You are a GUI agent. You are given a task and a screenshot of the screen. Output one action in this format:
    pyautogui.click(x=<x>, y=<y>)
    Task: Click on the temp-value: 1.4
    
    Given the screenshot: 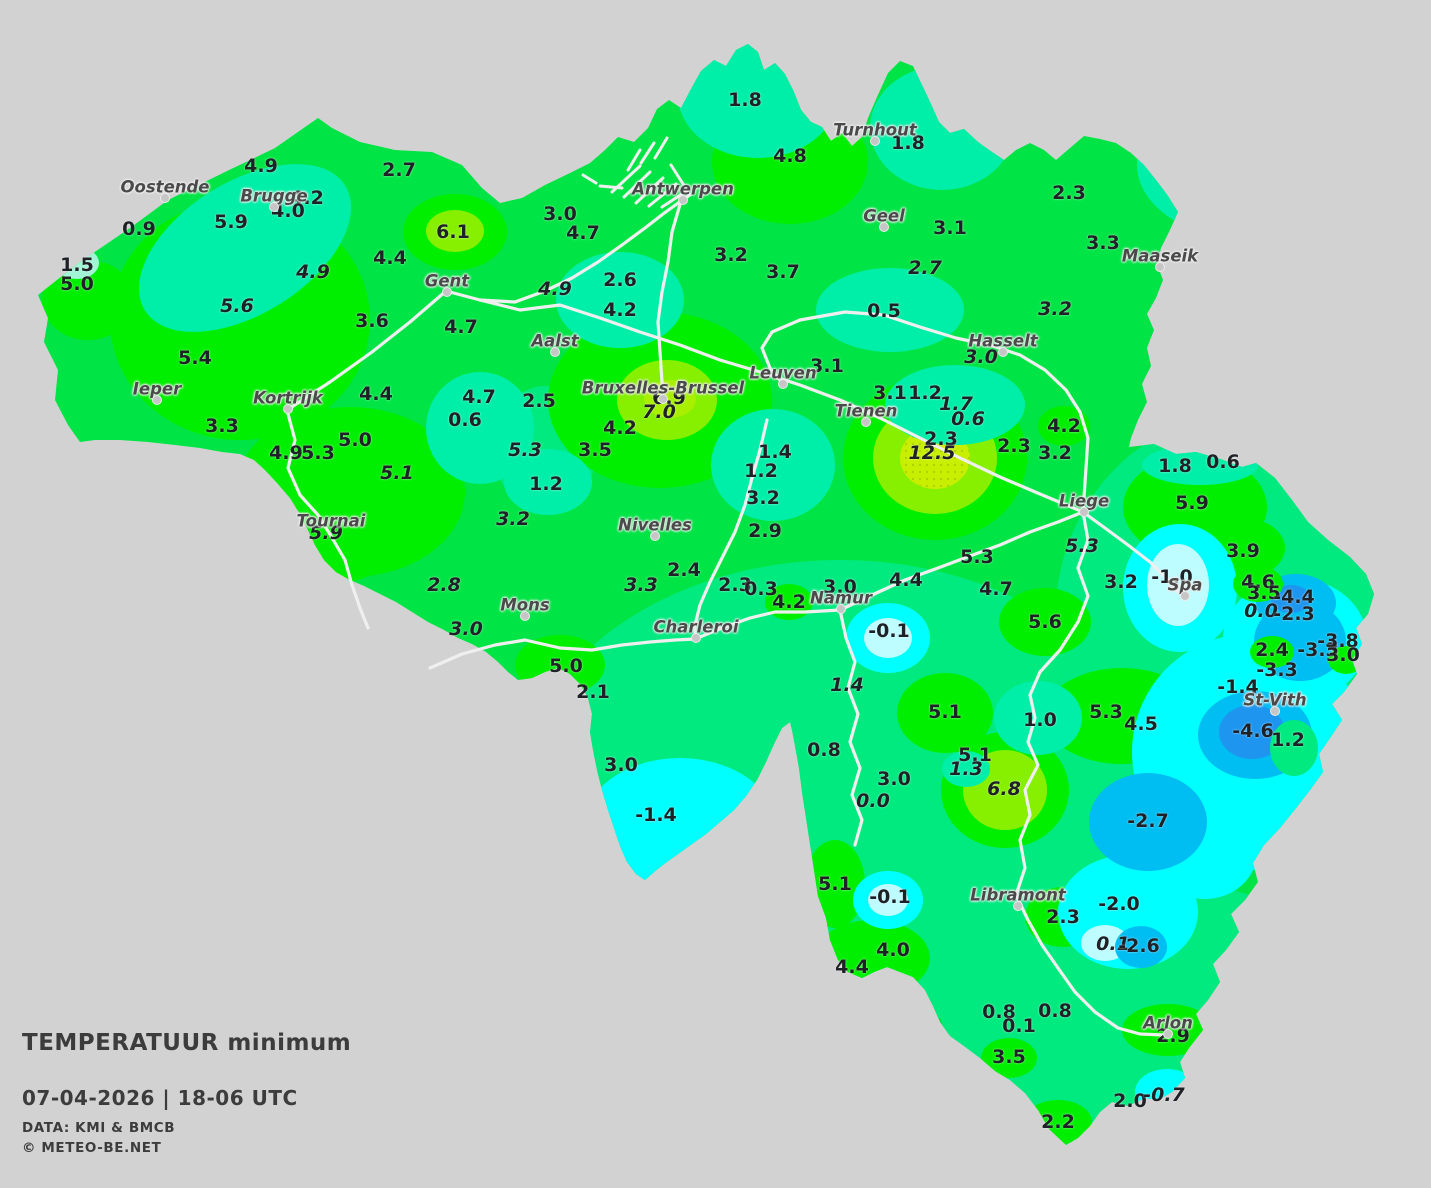 What is the action you would take?
    pyautogui.click(x=775, y=452)
    